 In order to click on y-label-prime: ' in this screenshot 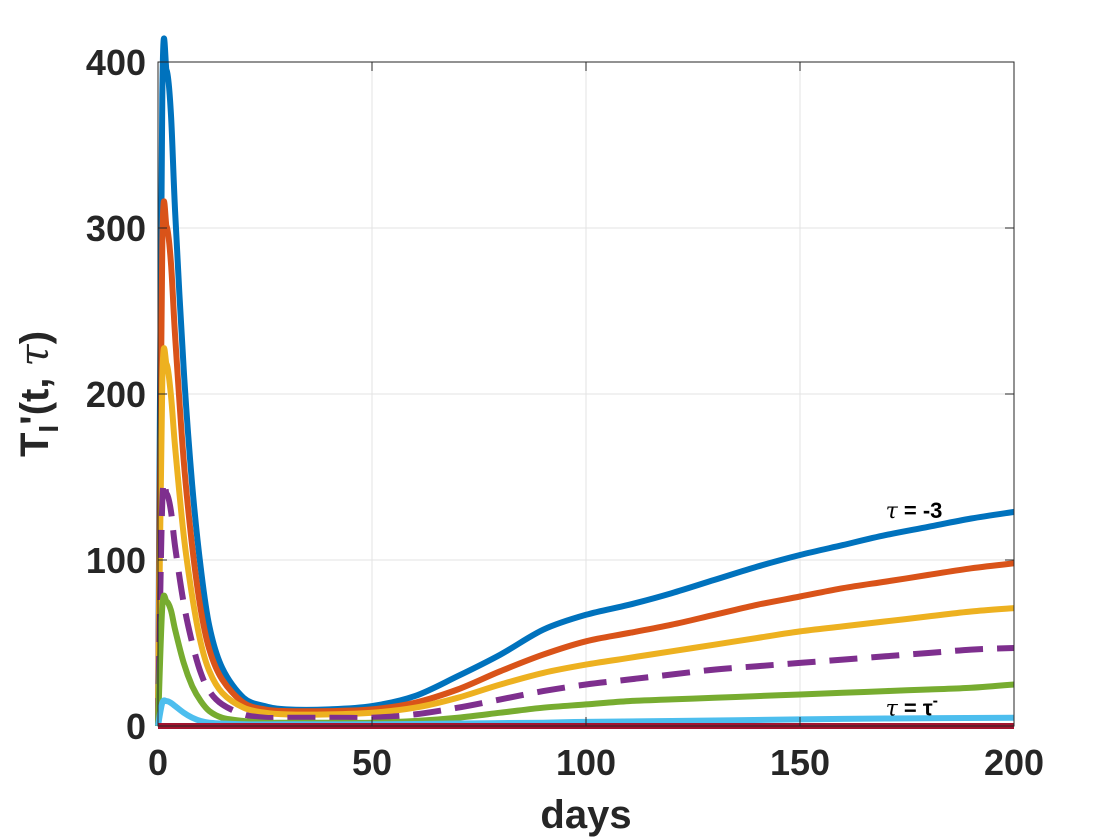, I will do `click(35, 420)`.